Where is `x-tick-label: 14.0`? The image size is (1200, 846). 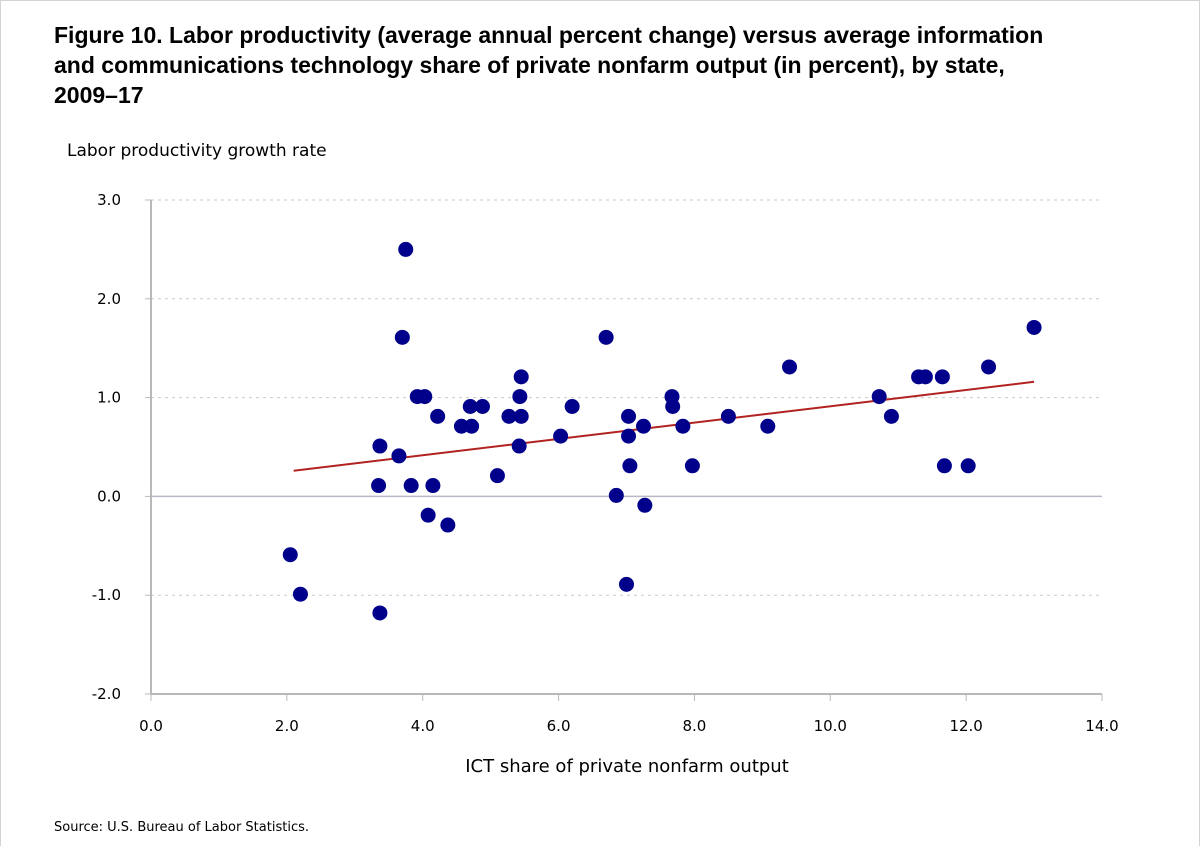
x-tick-label: 14.0 is located at coordinates (1101, 726).